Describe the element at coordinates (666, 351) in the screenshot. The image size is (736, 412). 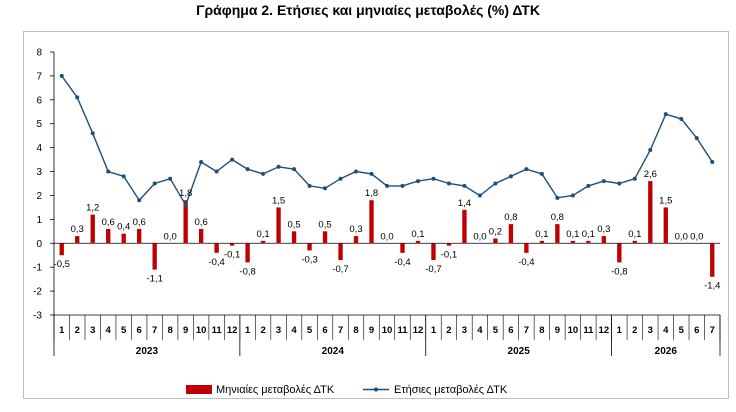
I see `x-year-label: 2026` at that location.